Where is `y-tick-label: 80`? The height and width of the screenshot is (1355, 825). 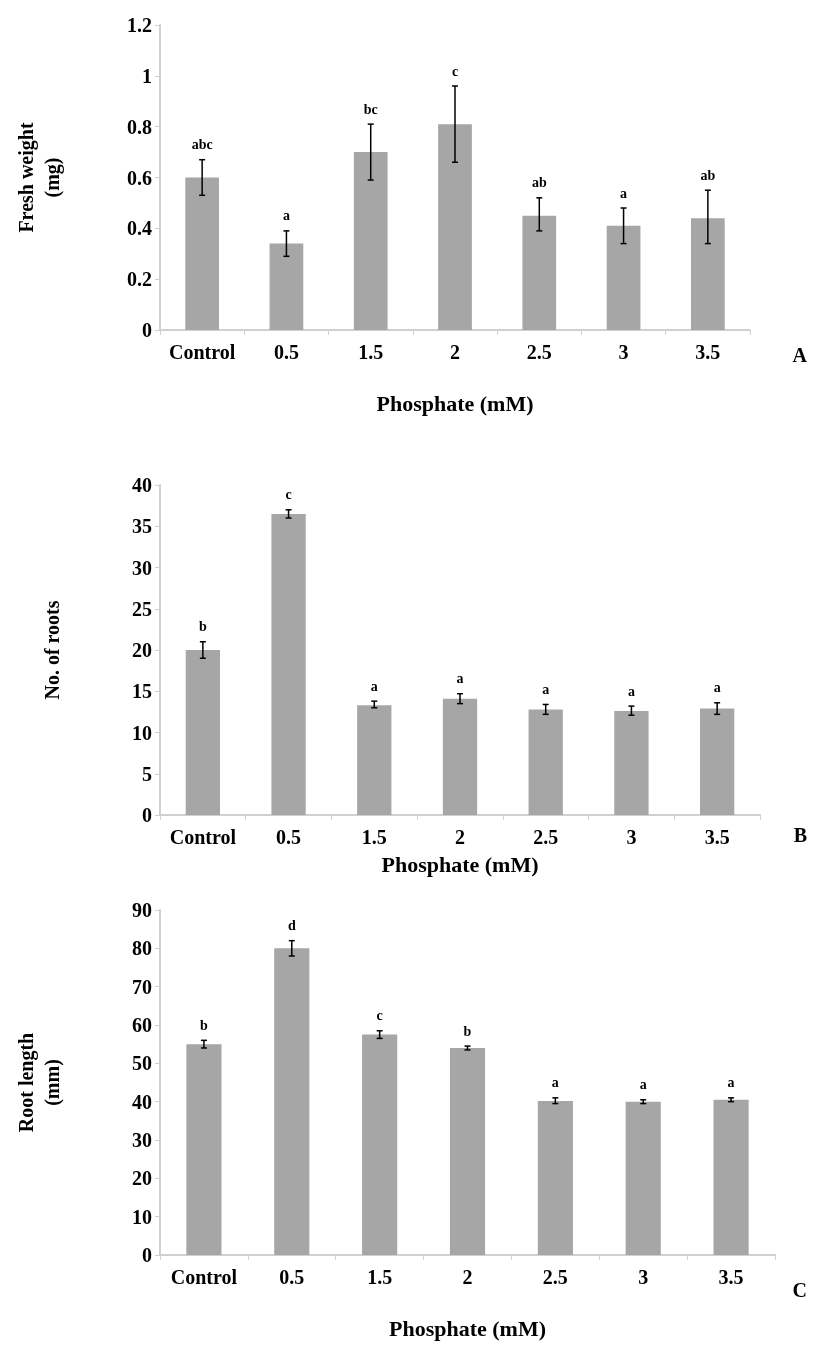
y-tick-label: 80 is located at coordinates (142, 948).